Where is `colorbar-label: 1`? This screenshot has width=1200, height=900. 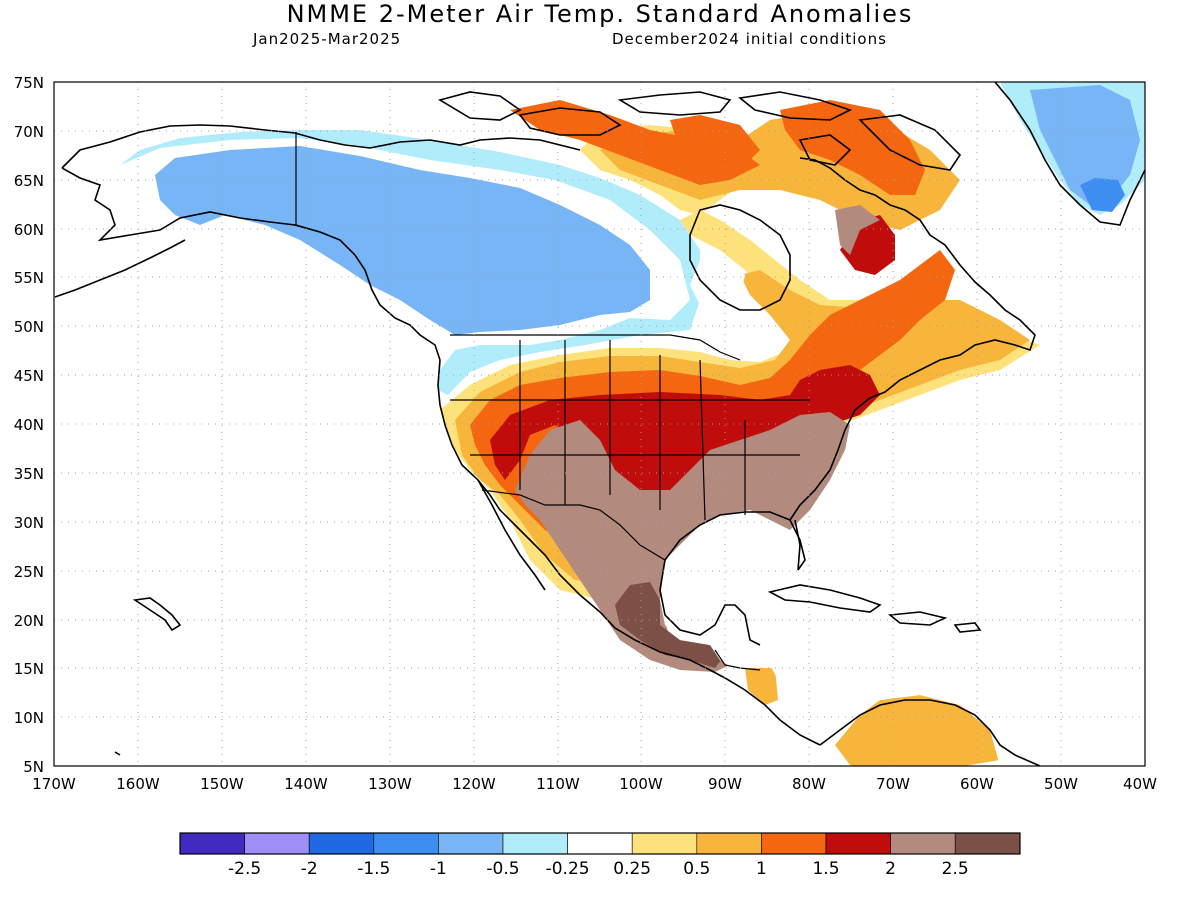 colorbar-label: 1 is located at coordinates (761, 869).